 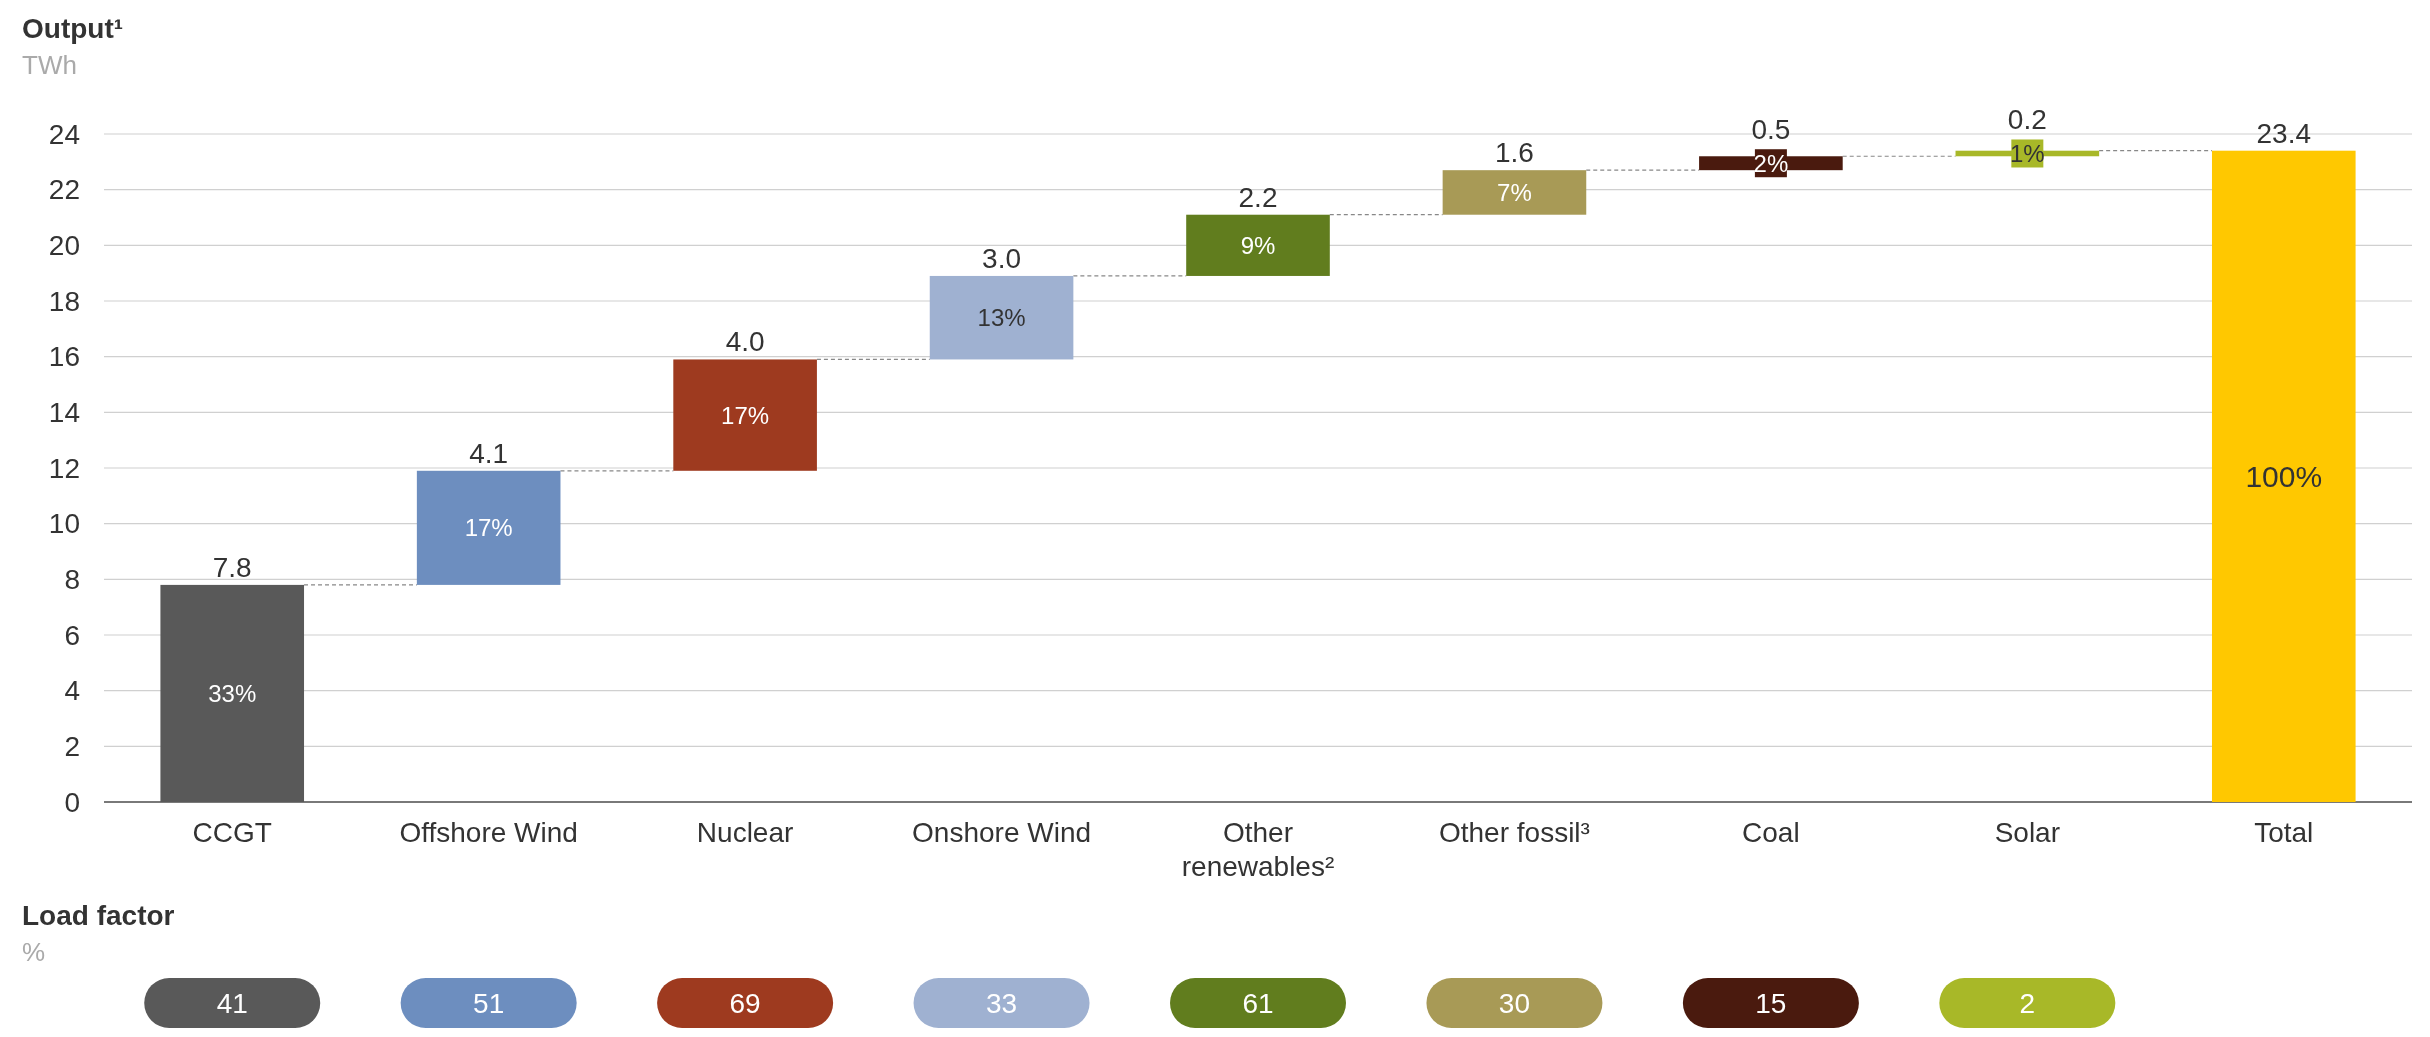 What do you see at coordinates (98, 915) in the screenshot?
I see `text: Load factor` at bounding box center [98, 915].